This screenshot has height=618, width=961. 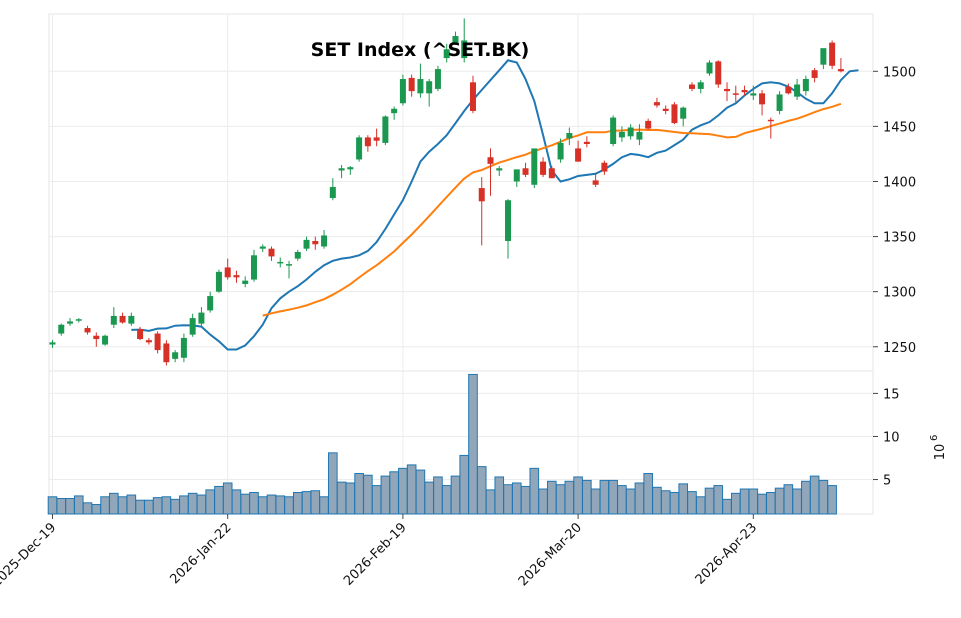 I want to click on price-tick-label: 1300, so click(x=899, y=293).